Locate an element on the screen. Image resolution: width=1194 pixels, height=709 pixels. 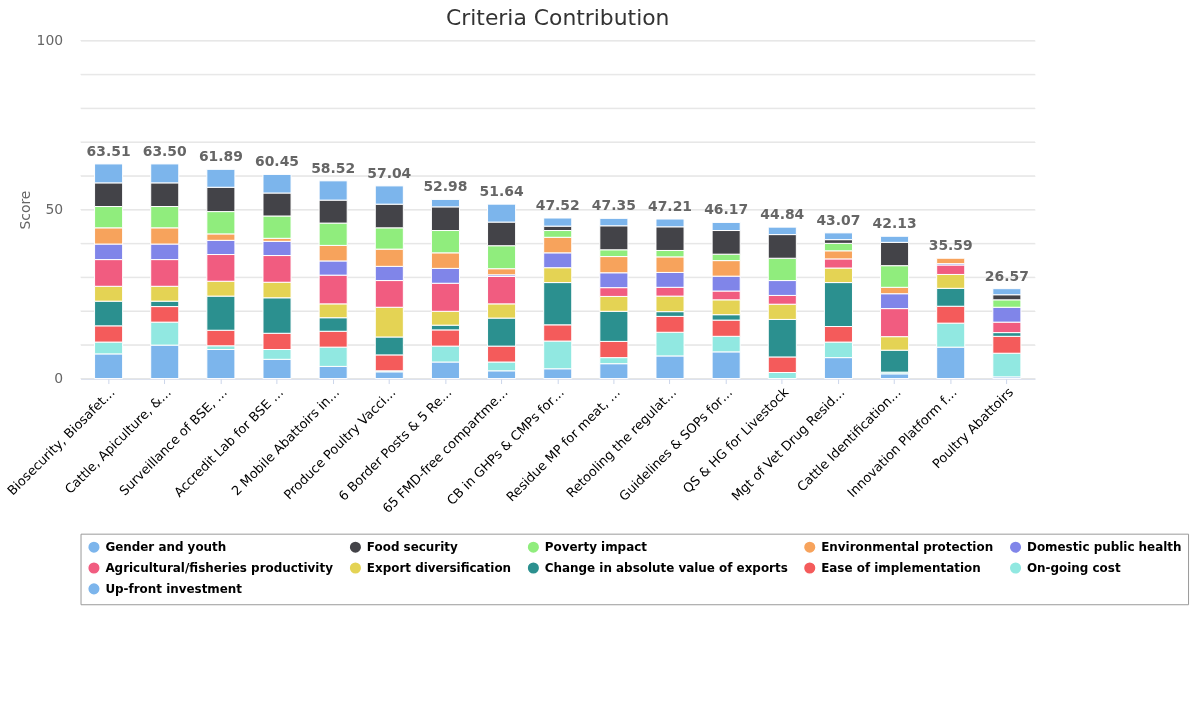
total-label: 60.45 is located at coordinates (277, 161).